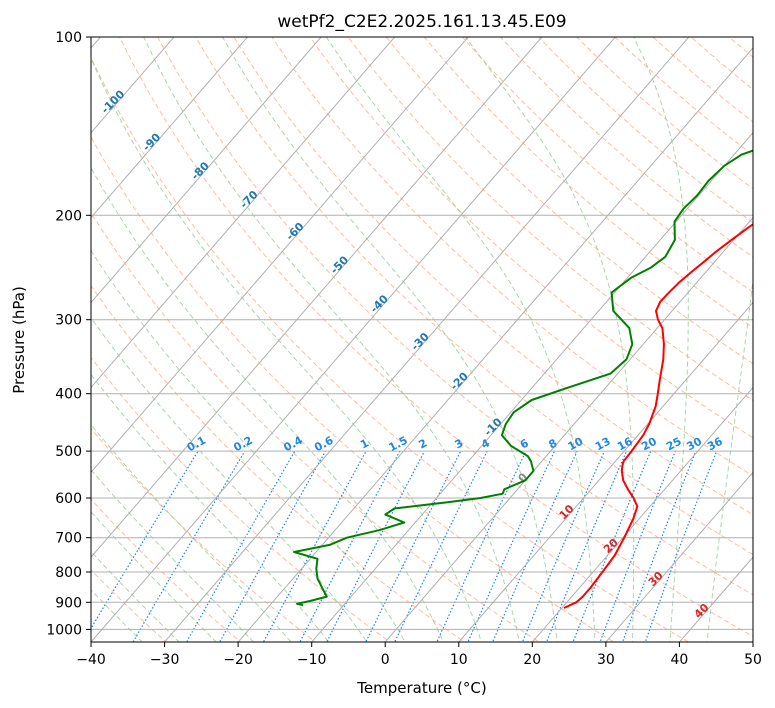 The width and height of the screenshot is (775, 708). Describe the element at coordinates (625, 444) in the screenshot. I see `mixing-ratio-label: 16` at that location.